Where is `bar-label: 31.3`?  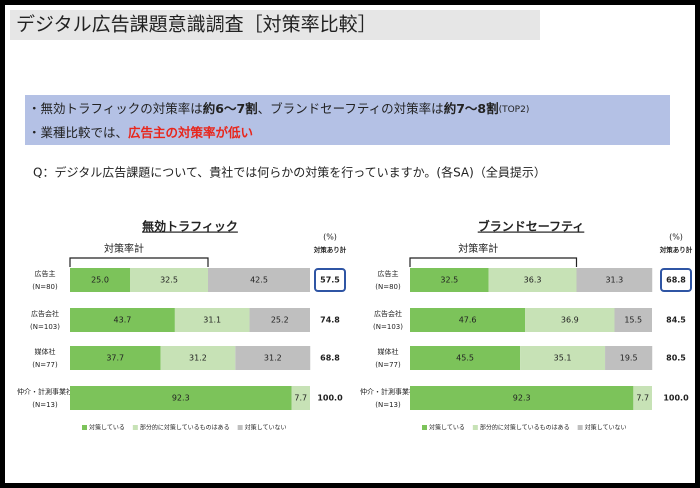 bar-label: 31.3 is located at coordinates (614, 280).